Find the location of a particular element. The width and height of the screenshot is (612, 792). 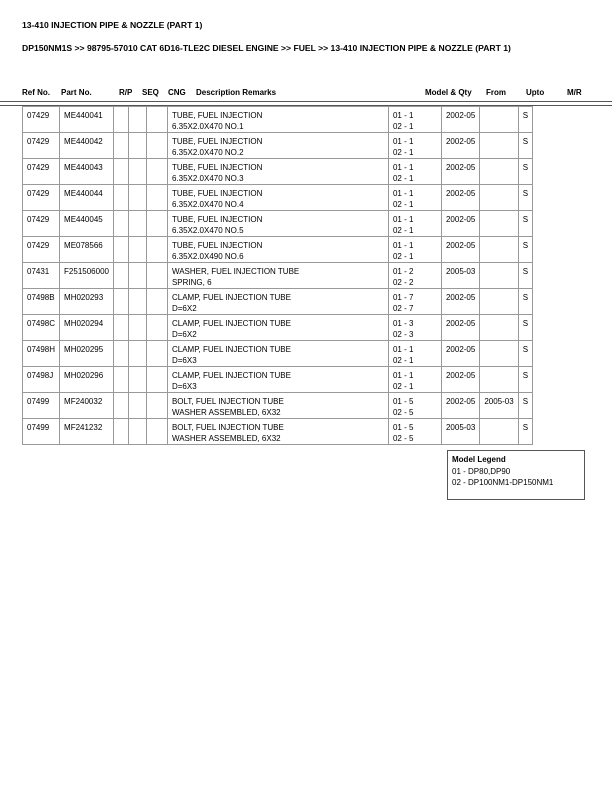

model-qty-text: 01 - 2 is located at coordinates (403, 271).